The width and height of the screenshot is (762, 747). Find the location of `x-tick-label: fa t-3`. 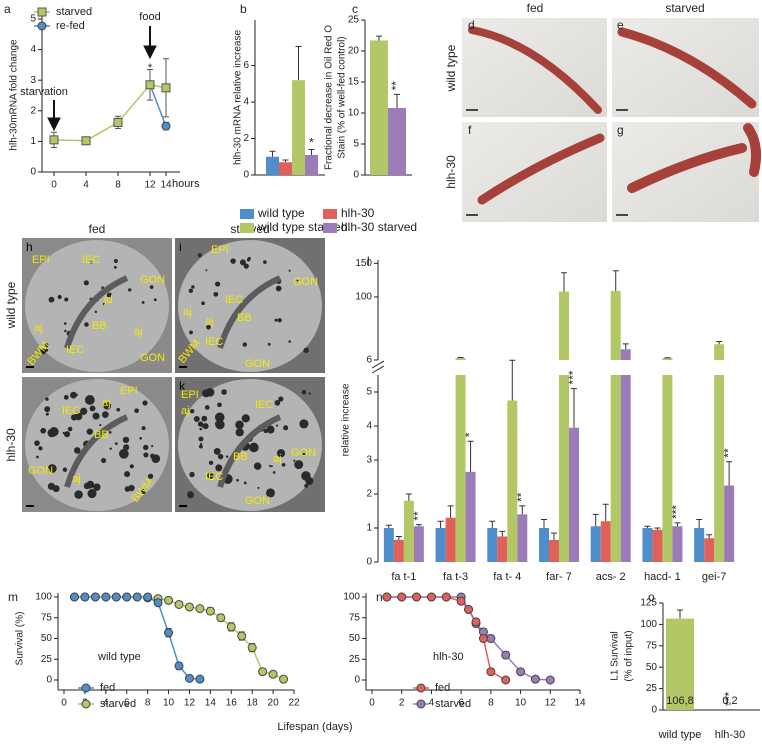

x-tick-label: fa t-3 is located at coordinates (455, 577).